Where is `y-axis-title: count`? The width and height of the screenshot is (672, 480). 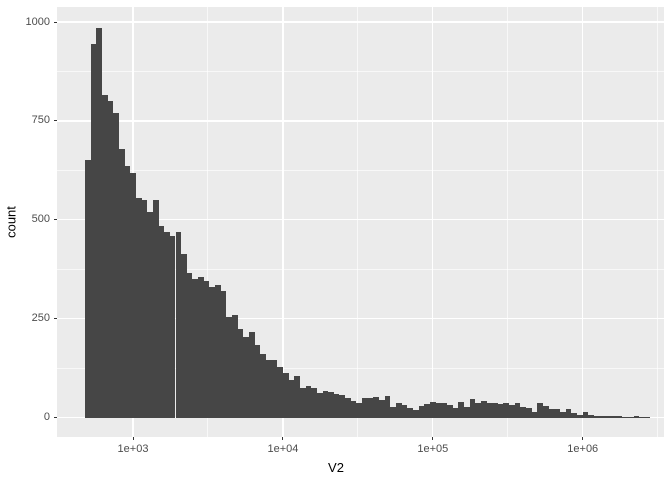 y-axis-title: count is located at coordinates (11, 222).